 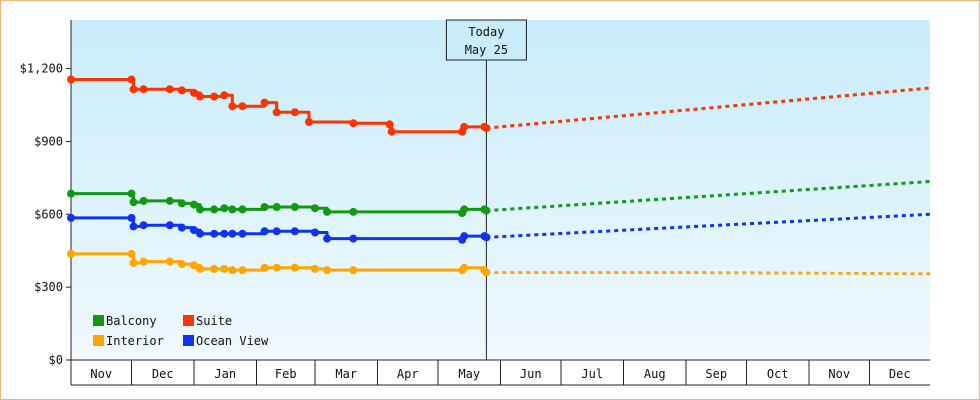 I want to click on legend-swatch-interior, so click(x=98, y=340).